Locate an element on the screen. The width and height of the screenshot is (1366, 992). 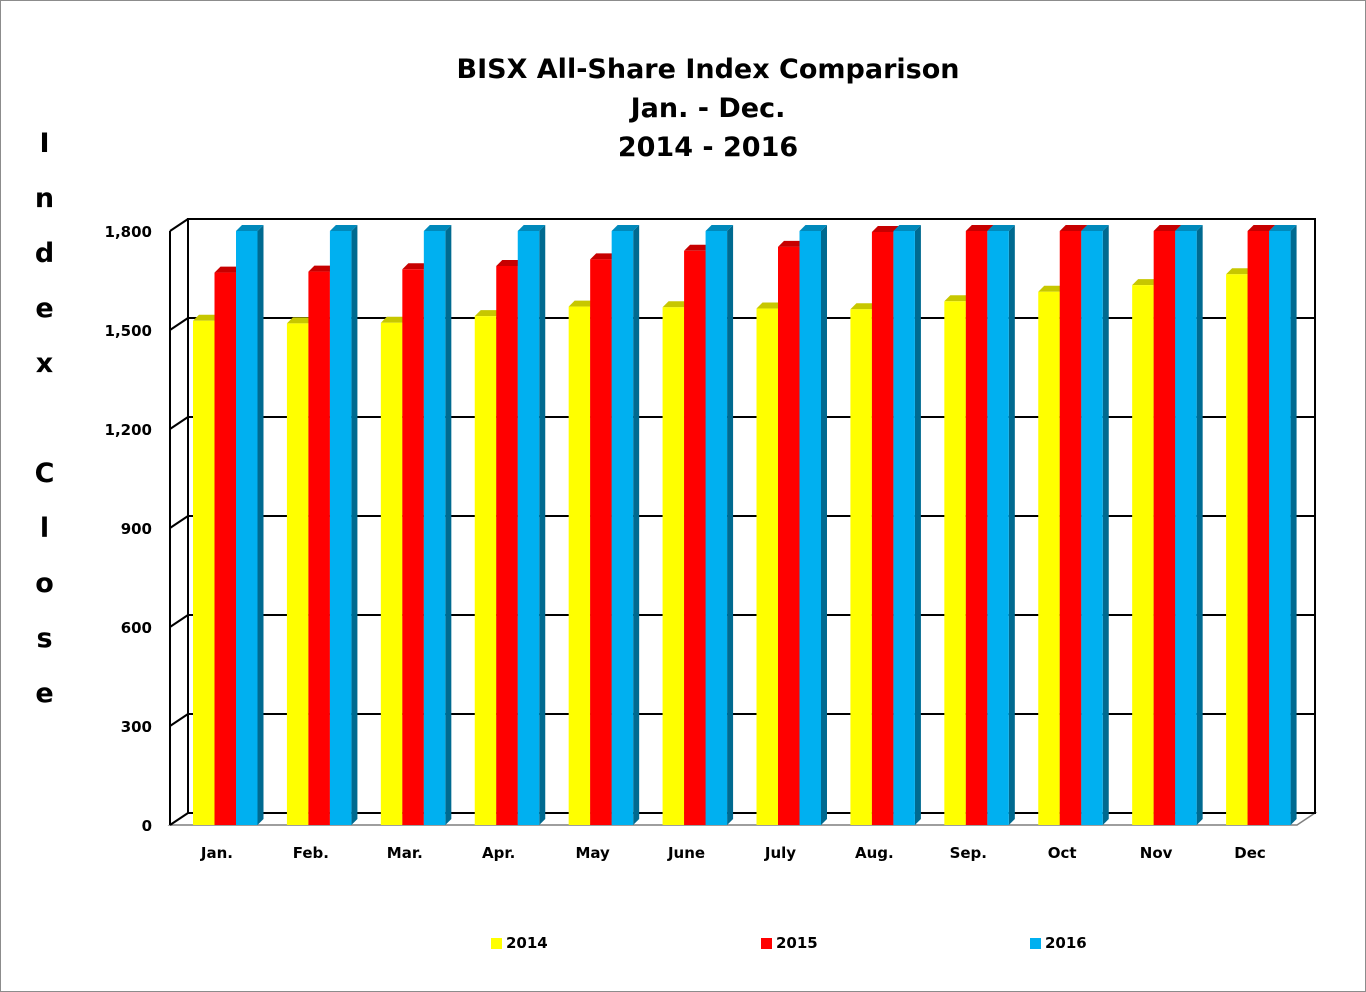
legend-item-2015: 2015 is located at coordinates (789, 943).